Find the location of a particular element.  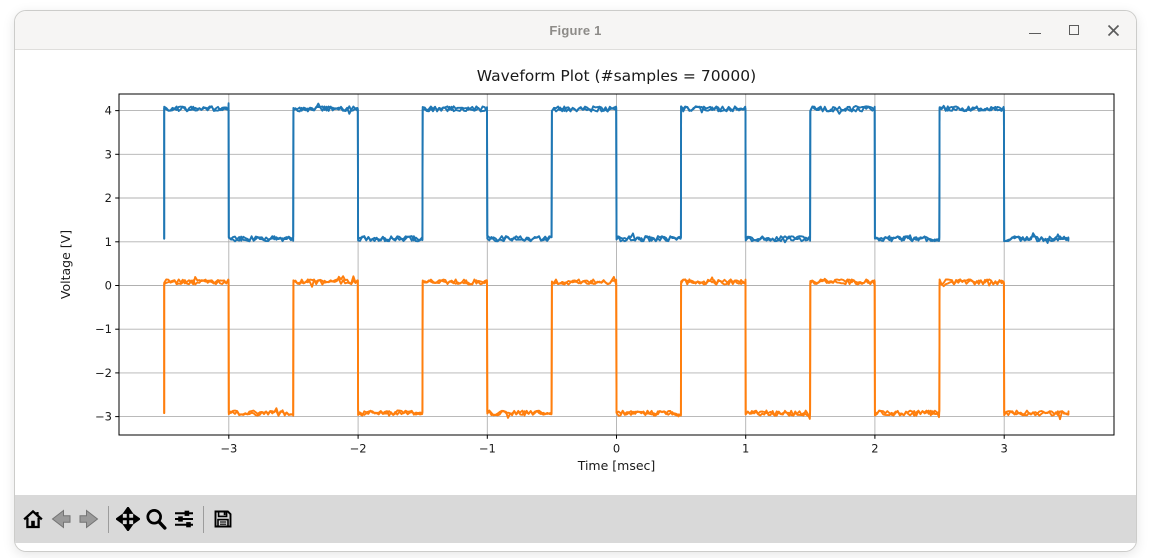

magnifier-icon is located at coordinates (156, 519).